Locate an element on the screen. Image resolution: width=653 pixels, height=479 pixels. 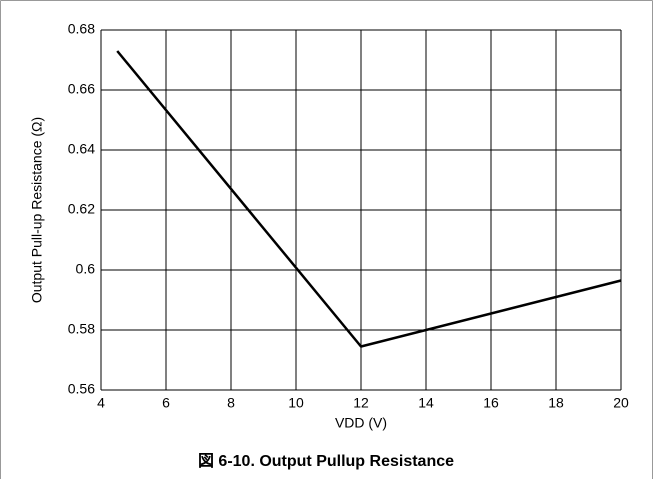
y-tick-label: 0.64 is located at coordinates (81, 149).